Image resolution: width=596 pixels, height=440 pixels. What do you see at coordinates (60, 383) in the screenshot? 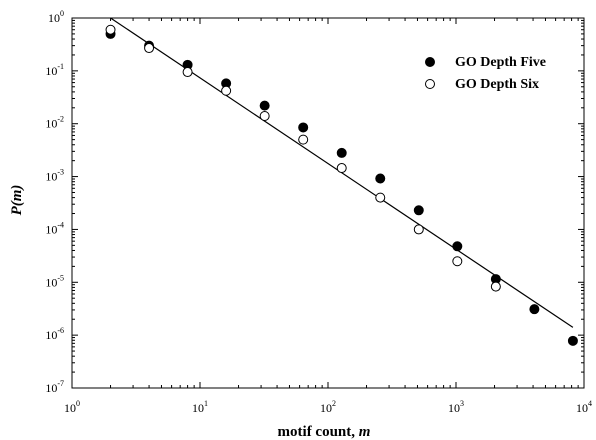
I see `tick-exponent: -7` at bounding box center [60, 383].